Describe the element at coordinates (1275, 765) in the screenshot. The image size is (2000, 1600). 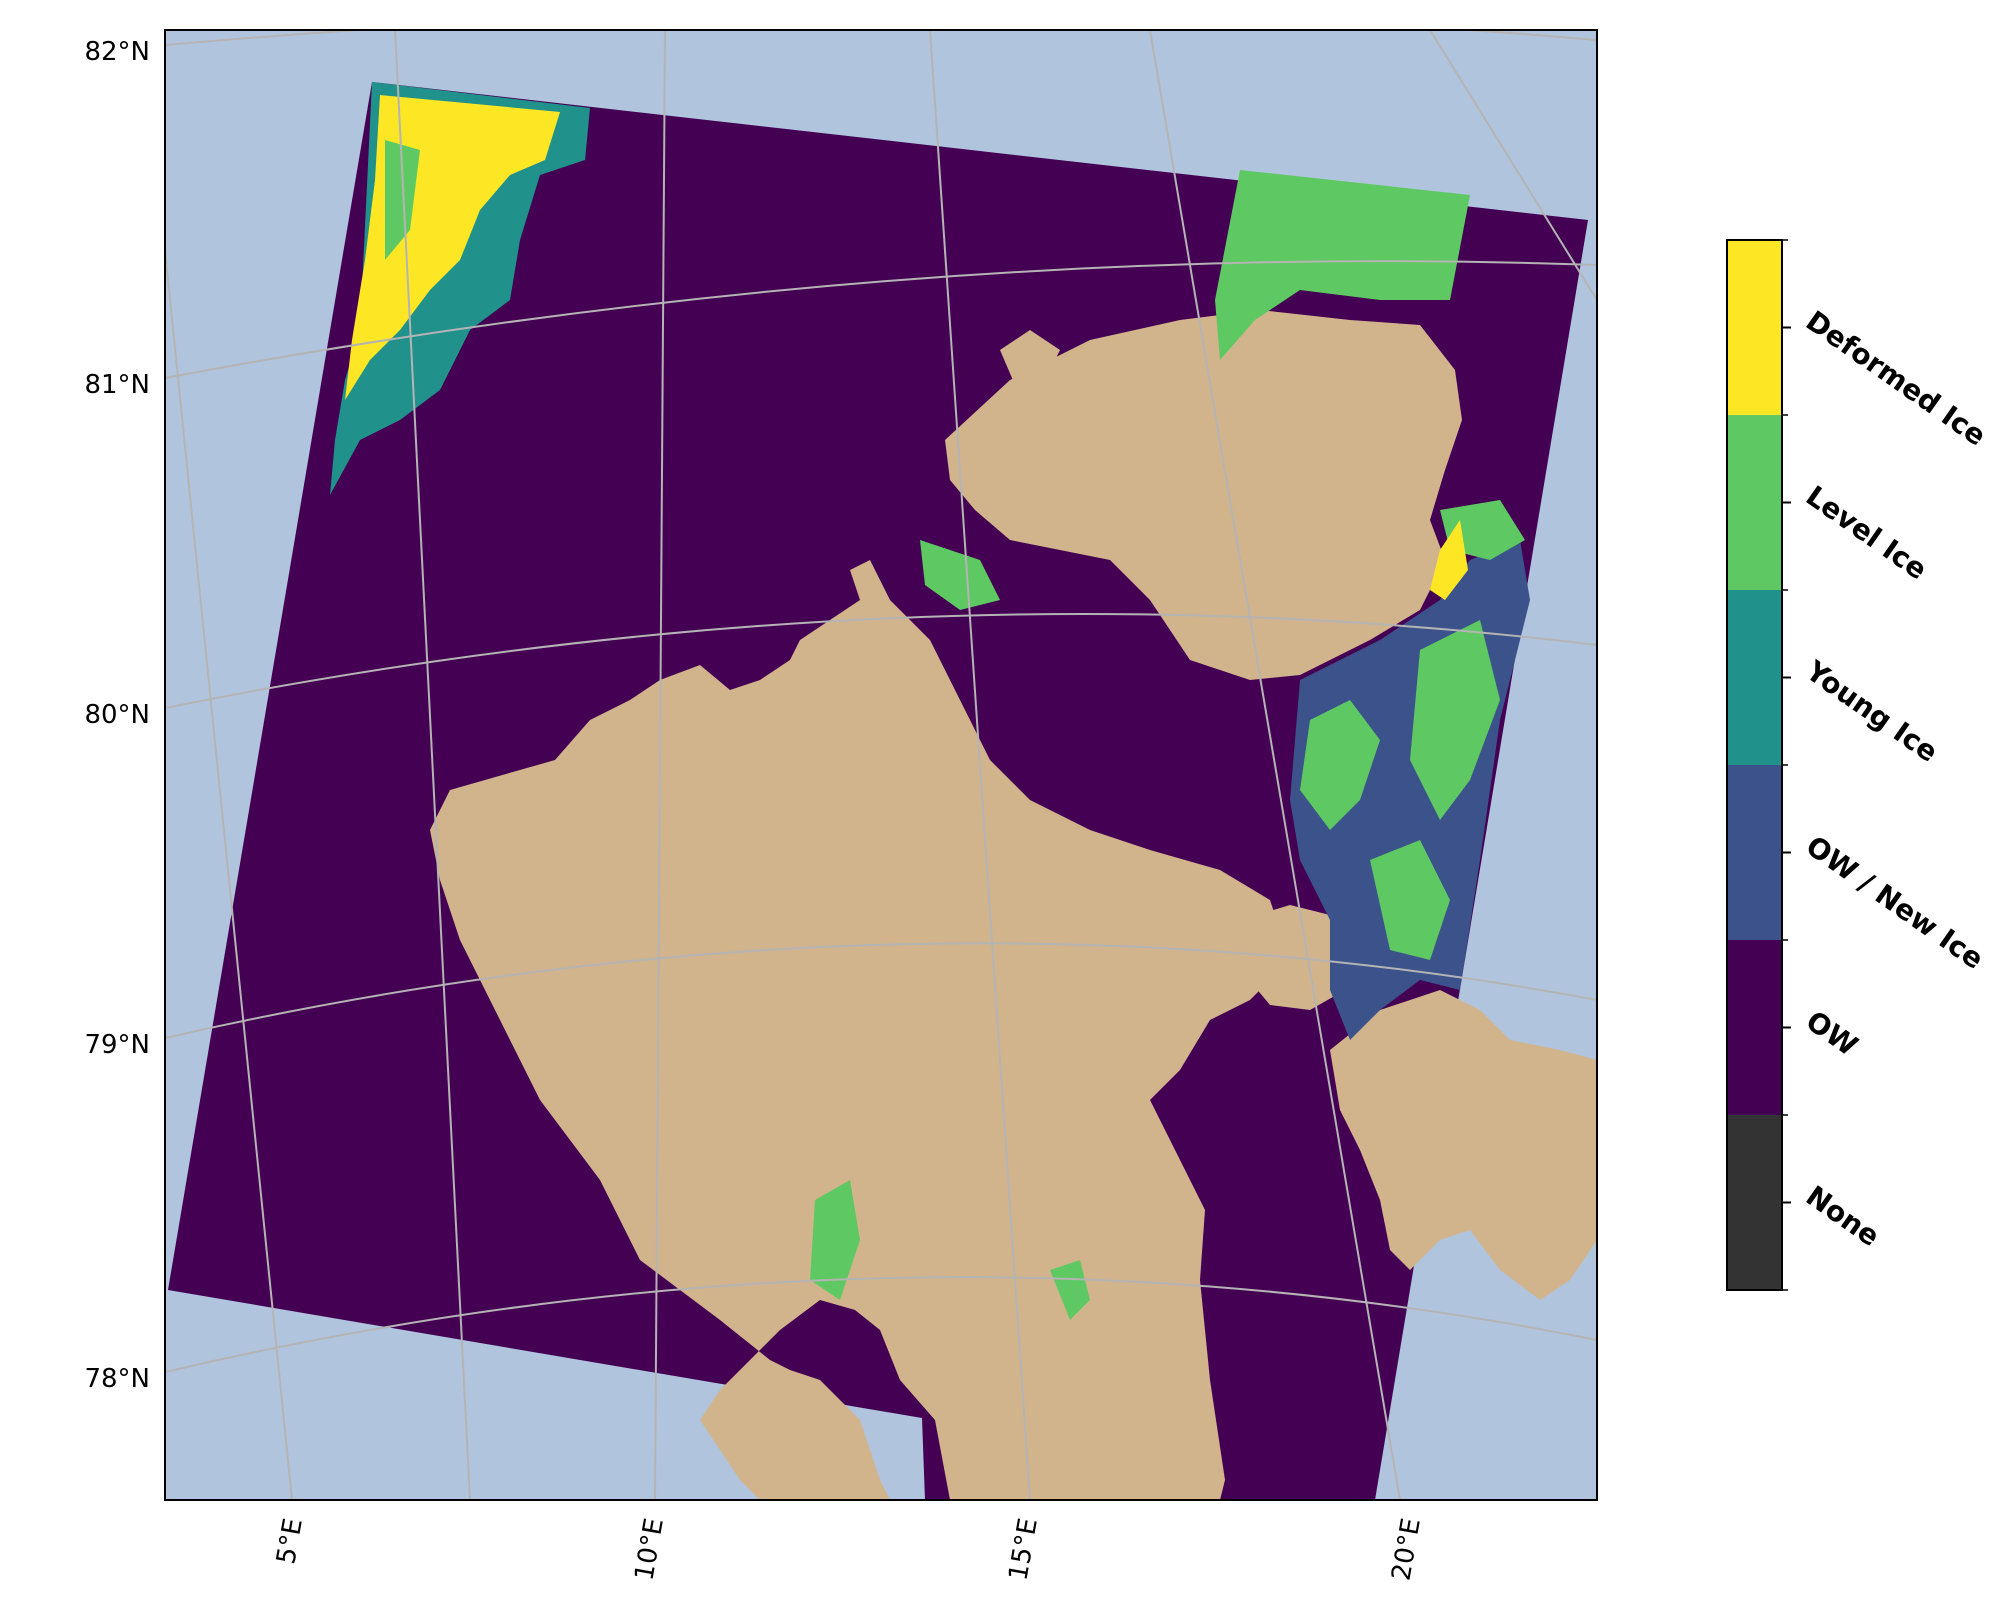
I see `longitude-line-16e` at that location.